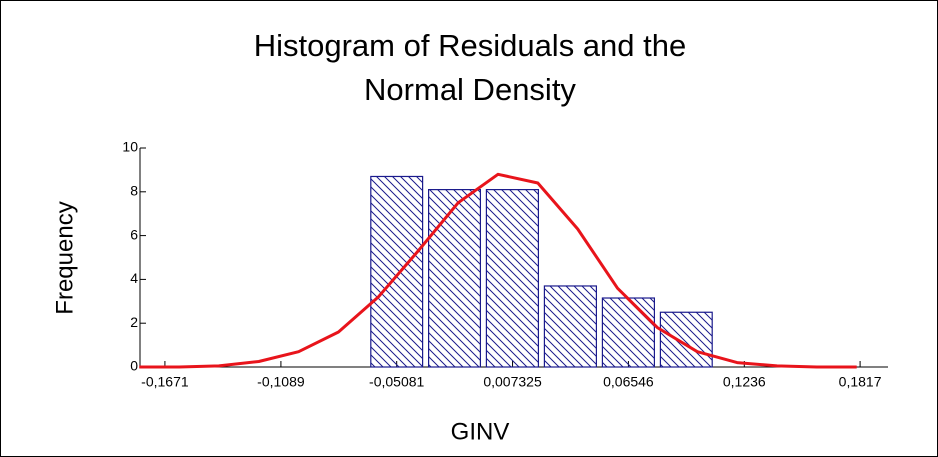 The image size is (938, 457). Describe the element at coordinates (134, 278) in the screenshot. I see `y-tick-label: 4` at that location.